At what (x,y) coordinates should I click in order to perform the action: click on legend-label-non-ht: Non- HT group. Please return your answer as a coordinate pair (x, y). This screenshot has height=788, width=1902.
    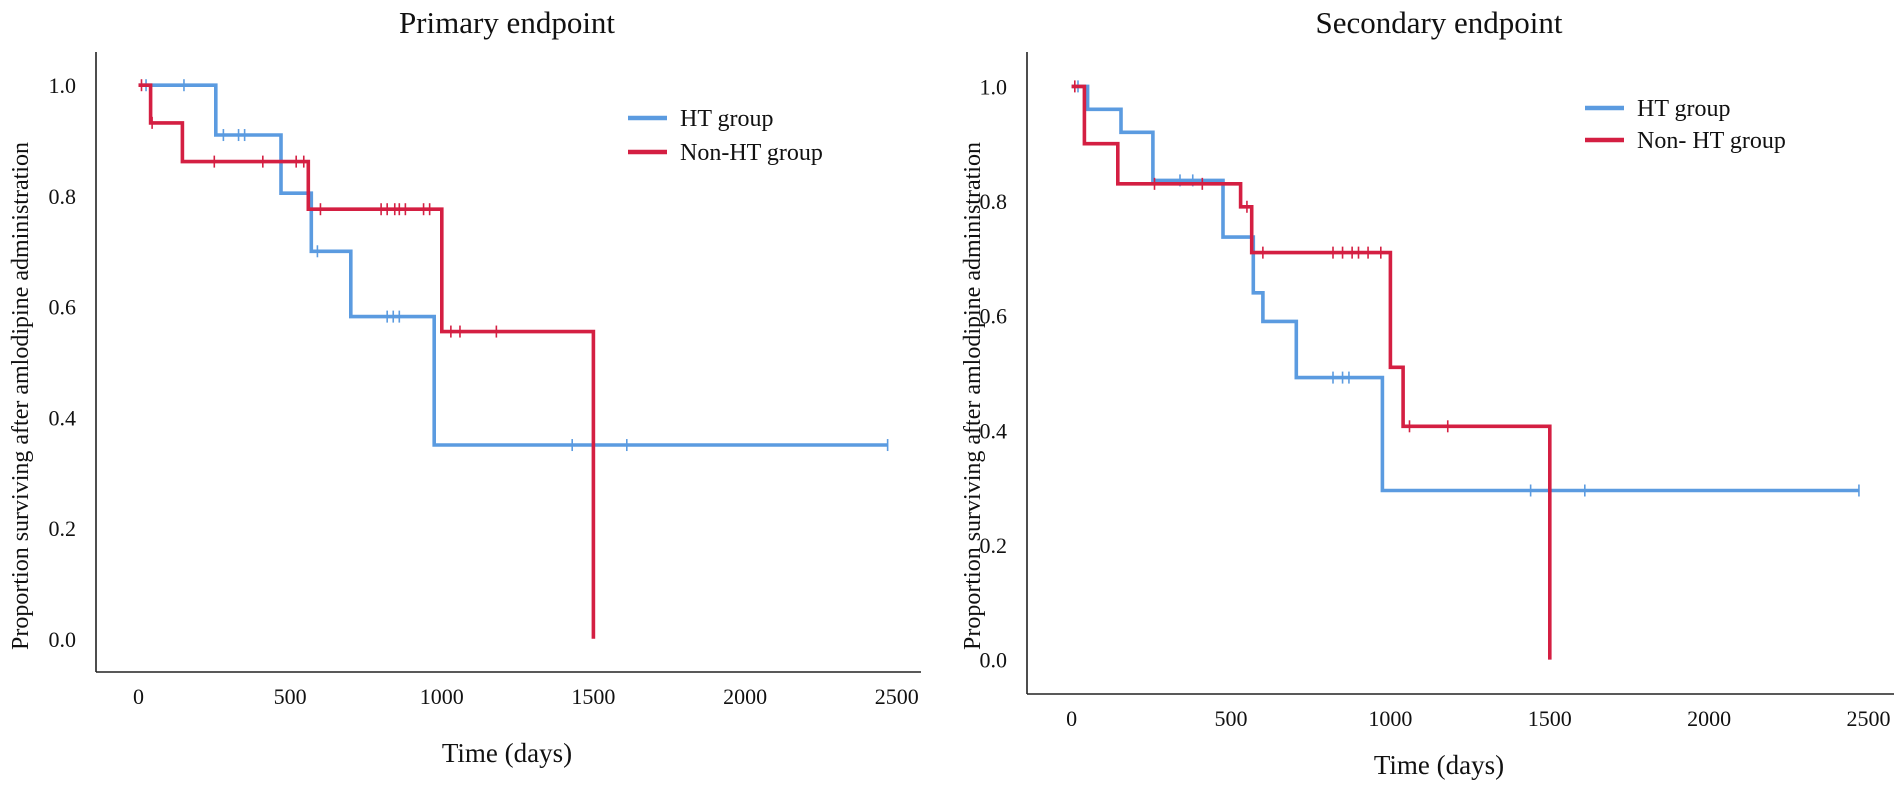
    Looking at the image, I should click on (1711, 141).